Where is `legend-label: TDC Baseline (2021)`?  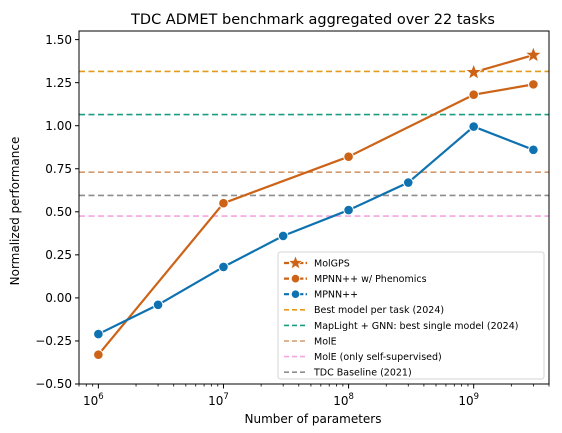
legend-label: TDC Baseline (2021) is located at coordinates (362, 373).